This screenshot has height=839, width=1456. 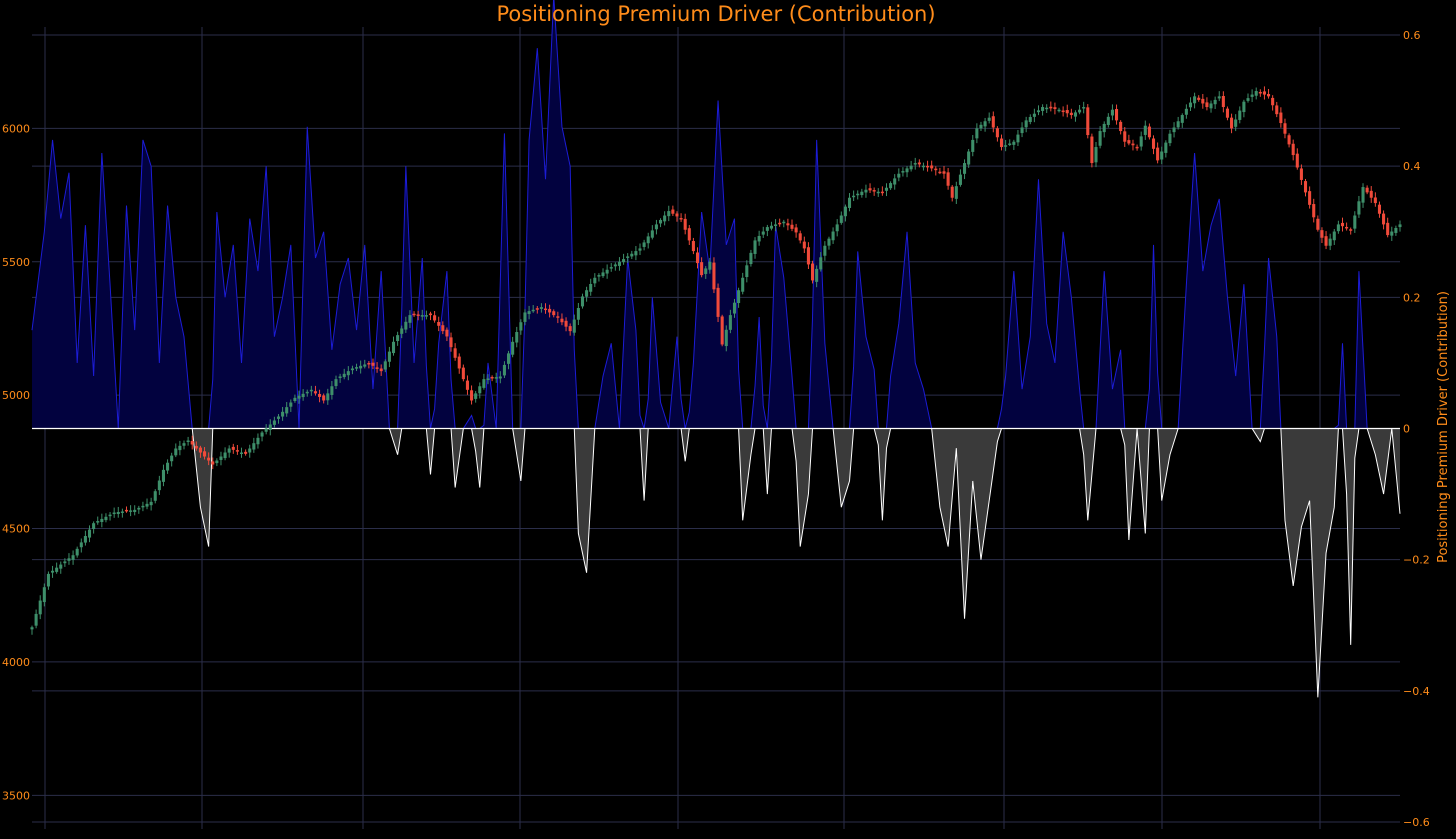 What do you see at coordinates (1406, 429) in the screenshot?
I see `right-tick-label: 0` at bounding box center [1406, 429].